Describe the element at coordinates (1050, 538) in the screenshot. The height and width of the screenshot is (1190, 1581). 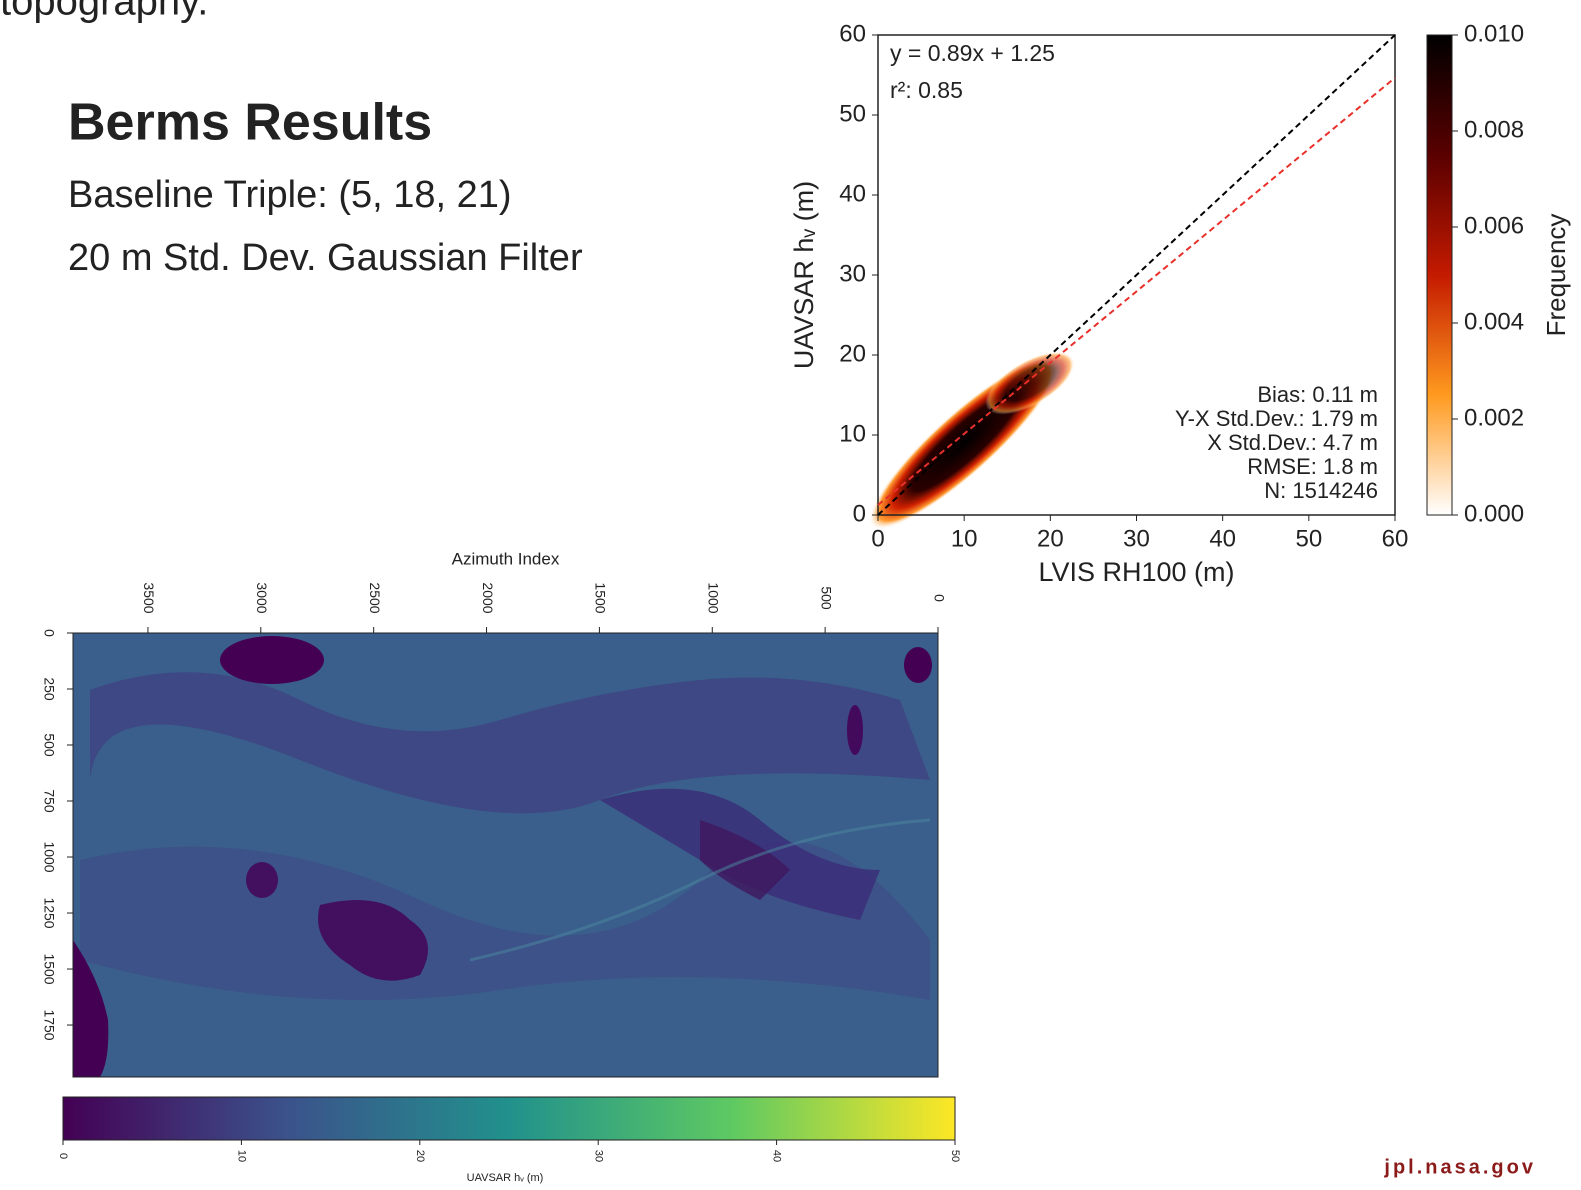
I see `x-tick-label: 20` at that location.